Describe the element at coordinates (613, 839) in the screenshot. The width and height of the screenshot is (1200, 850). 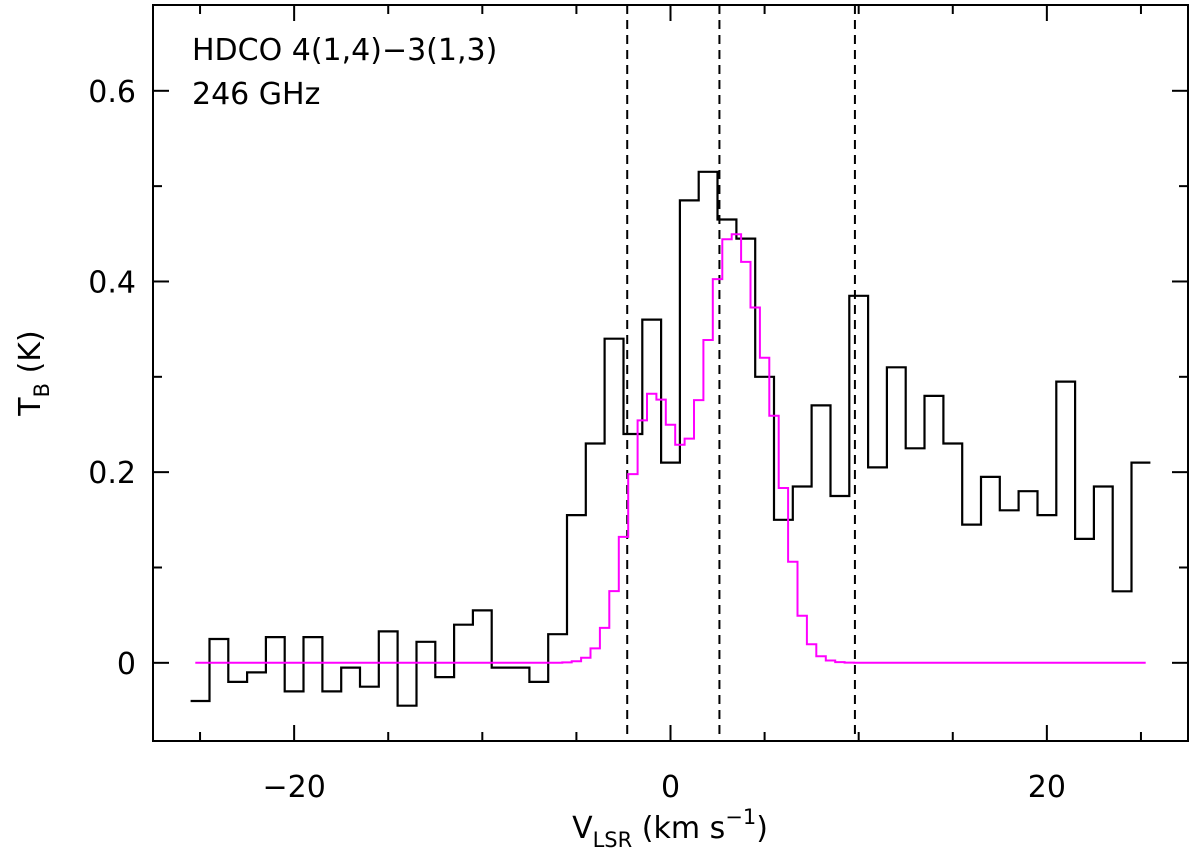
I see `x-axis-label-sub: LSR` at that location.